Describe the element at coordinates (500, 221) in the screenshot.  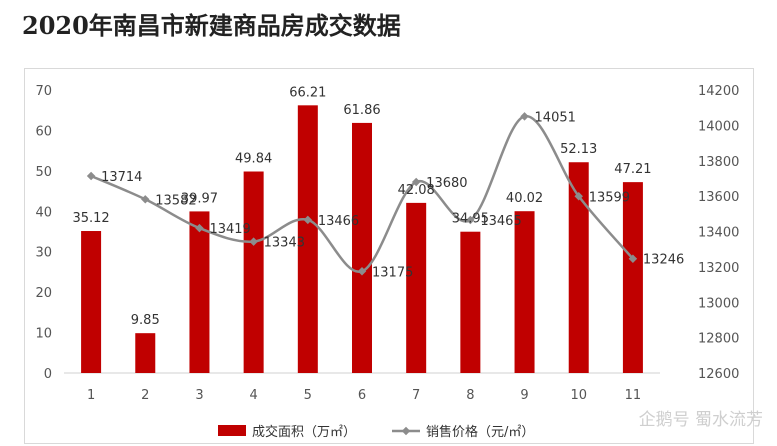
I see `price-data-label: 13465` at that location.